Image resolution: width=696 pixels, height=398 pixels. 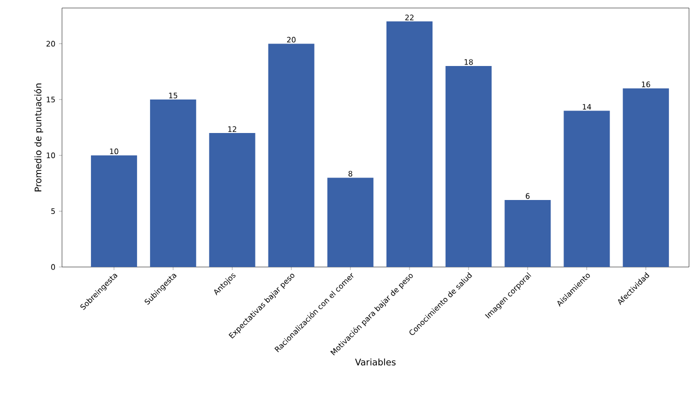 I want to click on x-axis-title: Variables, so click(x=375, y=362).